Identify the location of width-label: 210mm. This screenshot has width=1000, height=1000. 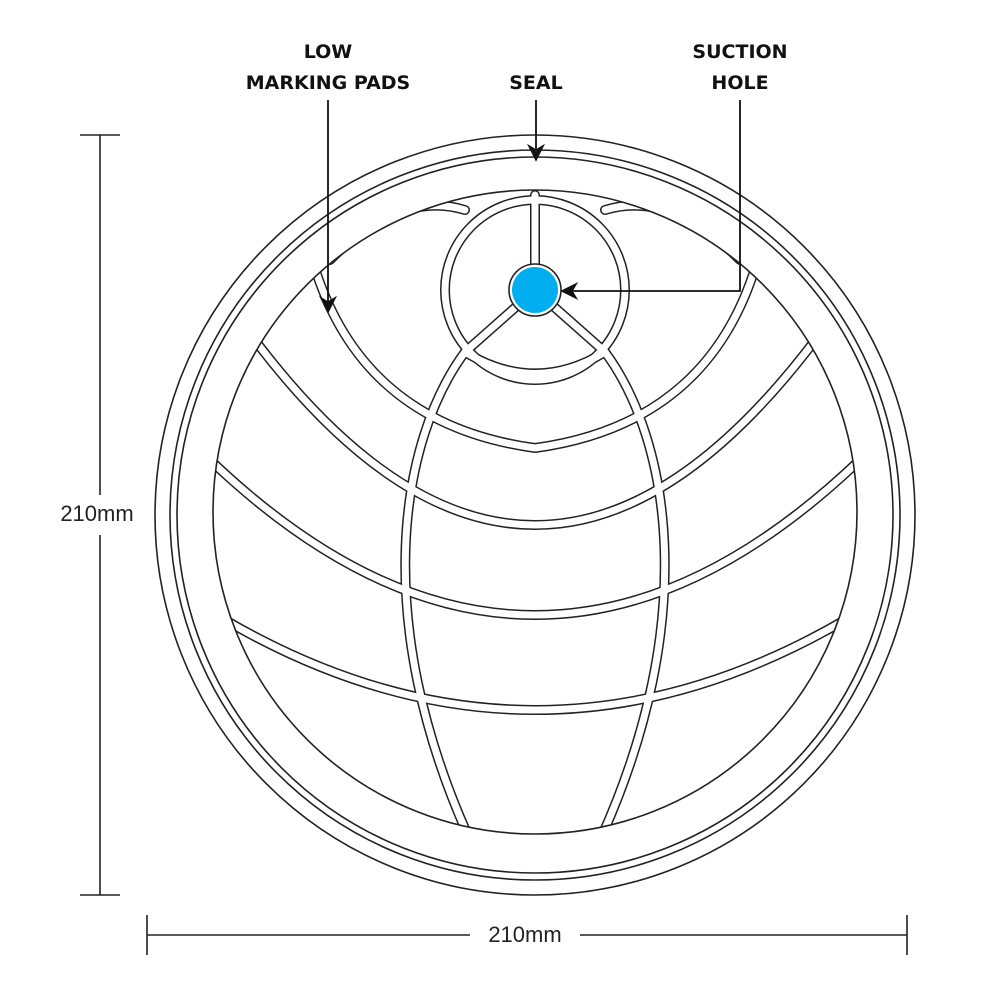
(524, 934).